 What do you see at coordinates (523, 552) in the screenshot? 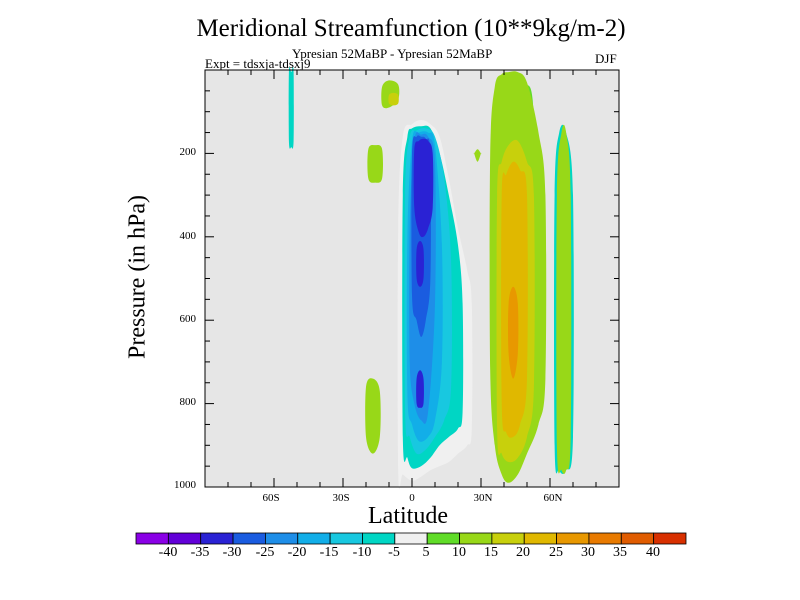
I see `colorbar-label: 20` at bounding box center [523, 552].